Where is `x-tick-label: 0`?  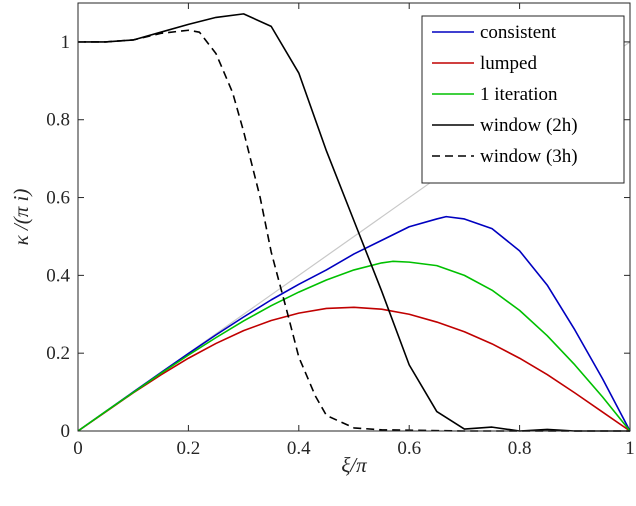 x-tick-label: 0 is located at coordinates (78, 448).